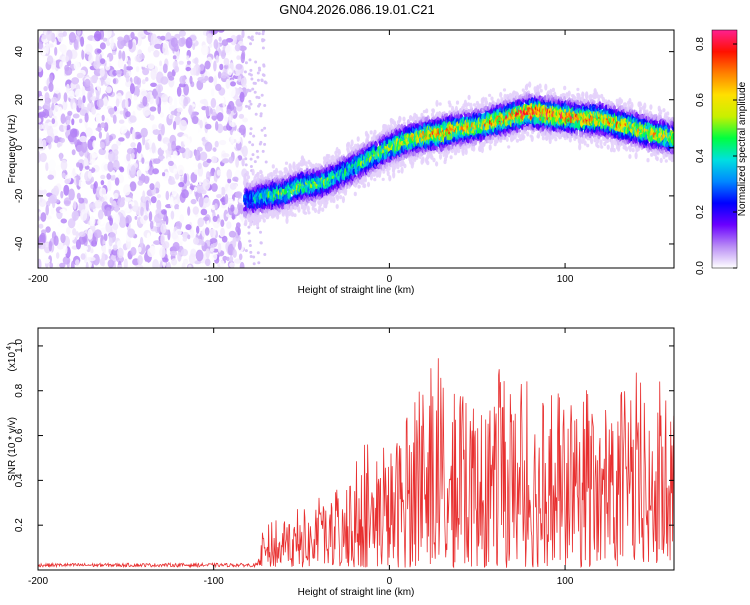  I want to click on chart-title: GN04.2026.086.19.01.C21, so click(356, 9).